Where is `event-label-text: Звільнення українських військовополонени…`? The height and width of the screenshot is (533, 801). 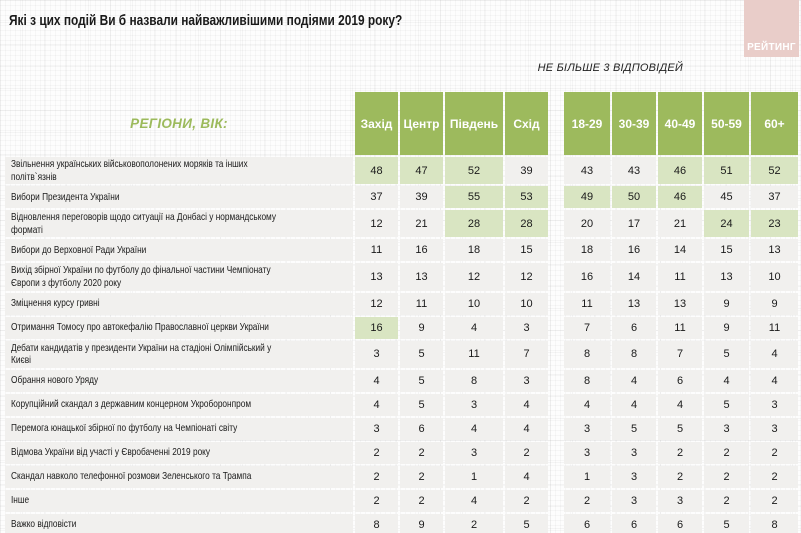 event-label-text: Звільнення українських військовополонени… is located at coordinates (129, 170).